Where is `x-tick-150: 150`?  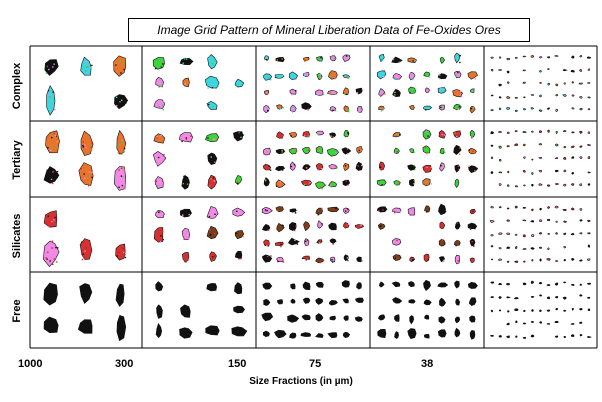 x-tick-150: 150 is located at coordinates (237, 364).